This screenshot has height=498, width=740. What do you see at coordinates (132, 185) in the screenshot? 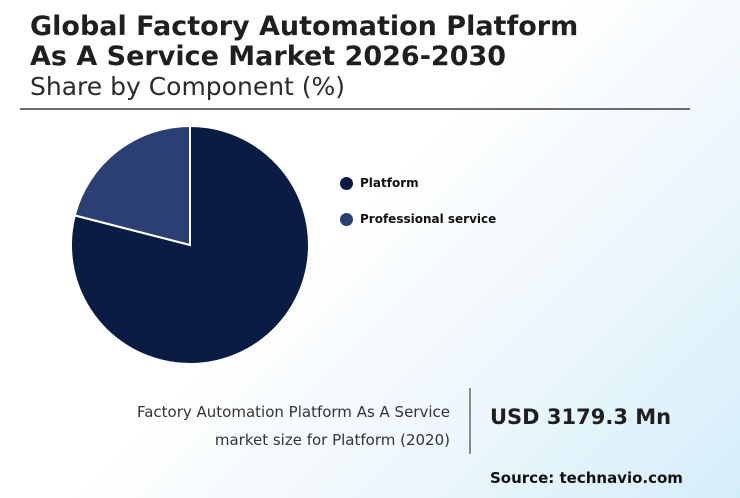
I see `pie-slice-professional-service` at bounding box center [132, 185].